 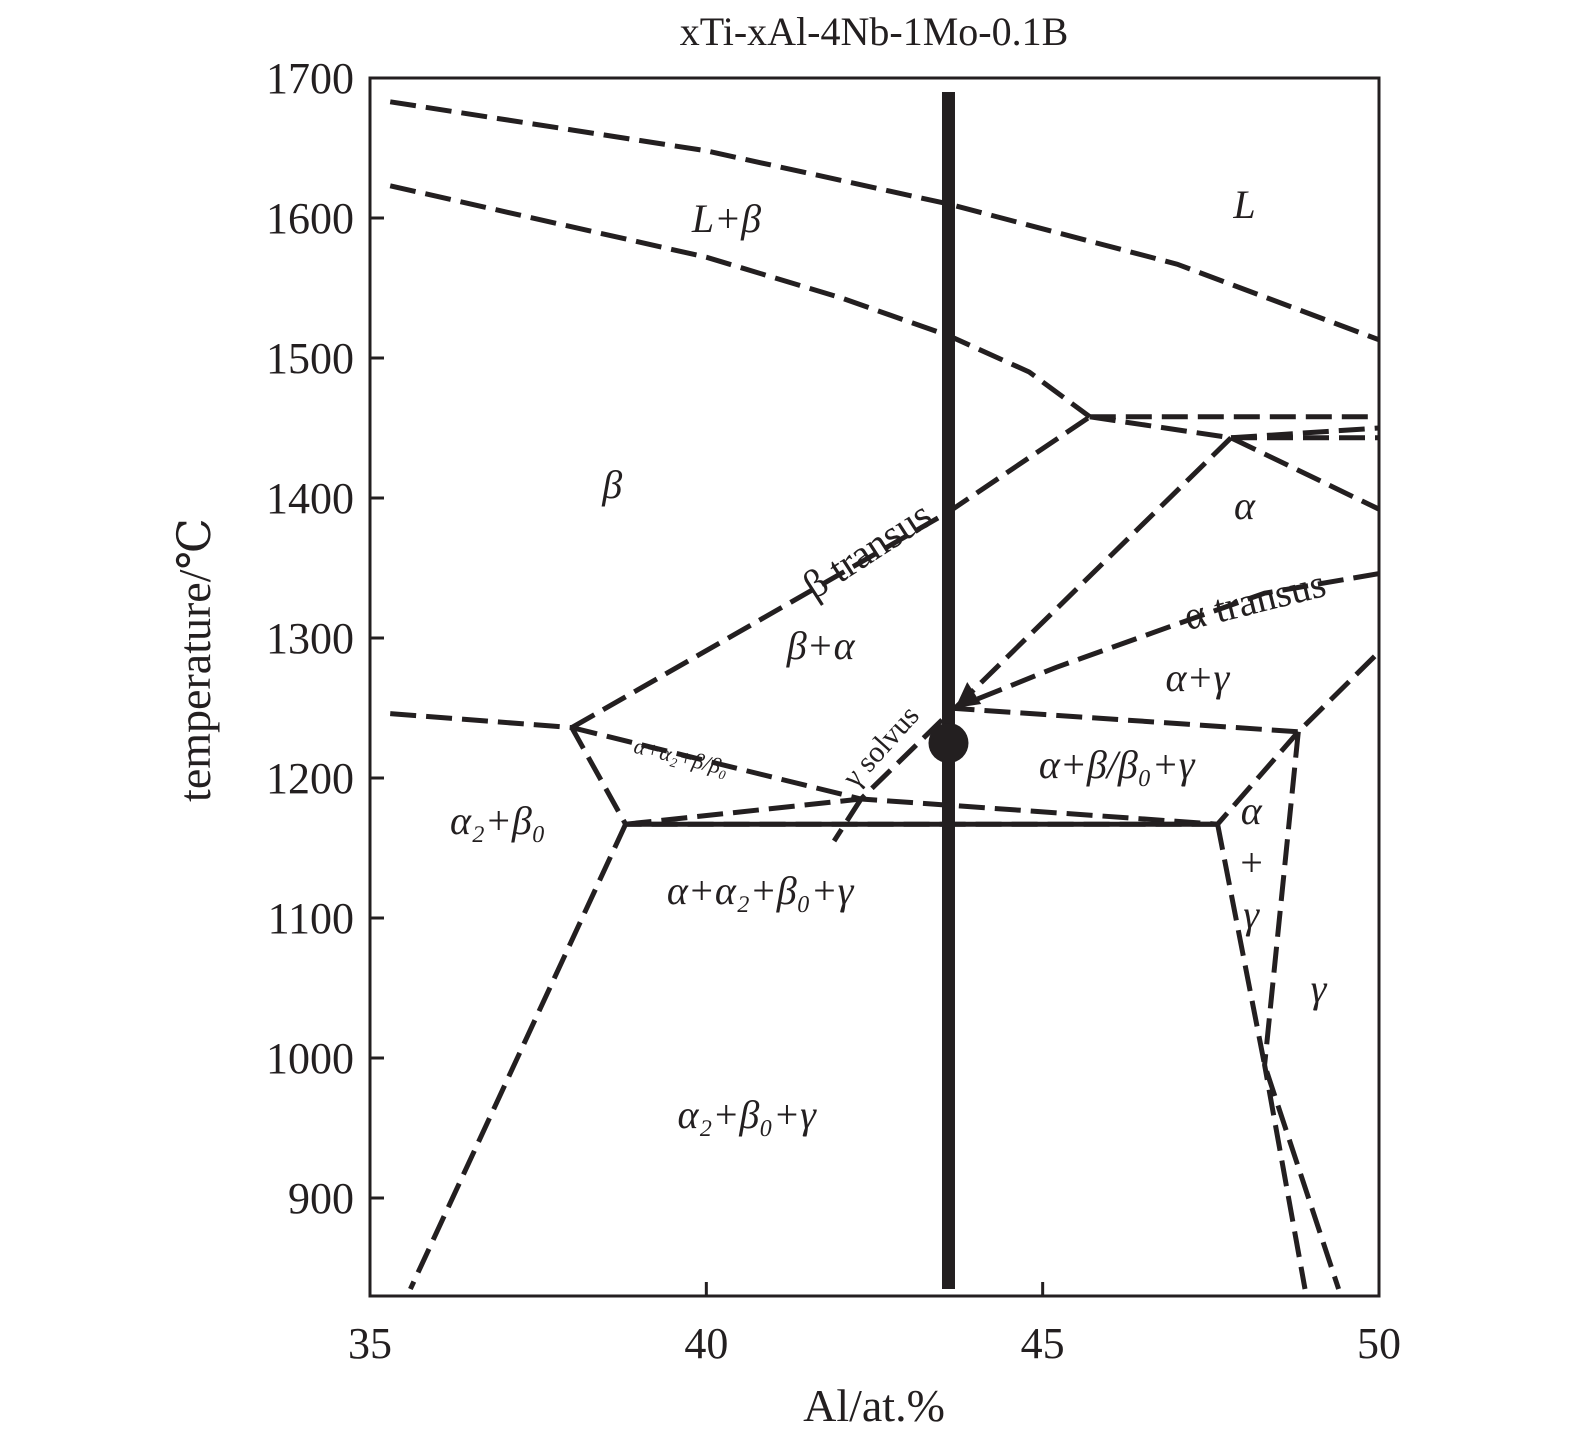 I want to click on x-tick-label: 35, so click(x=370, y=1343).